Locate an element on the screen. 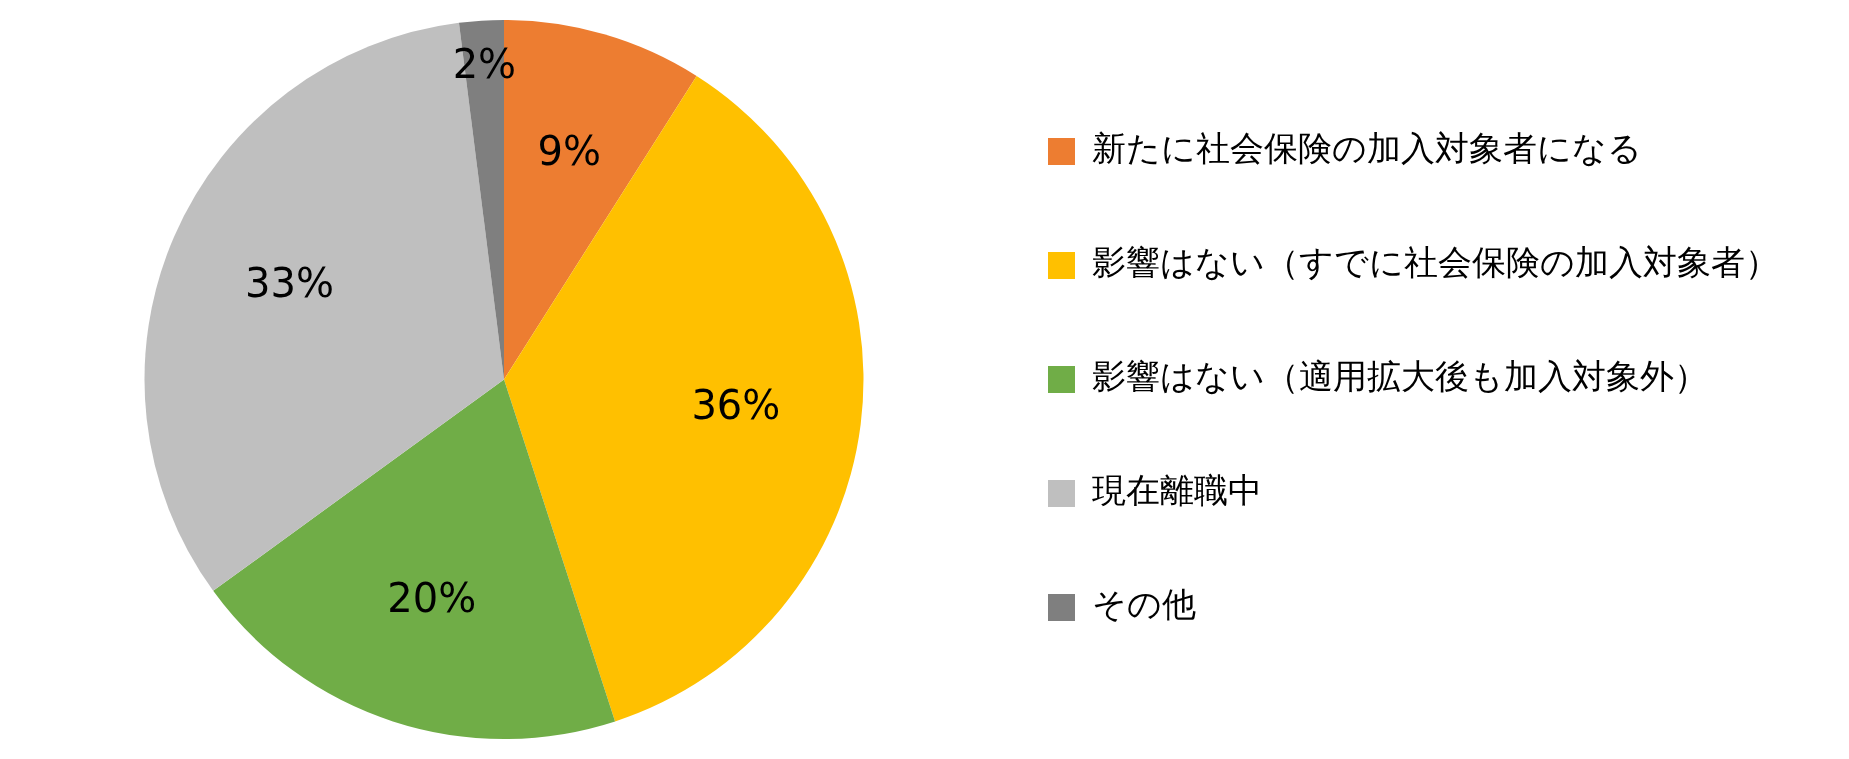 This screenshot has width=1849, height=759. data-label: 36% is located at coordinates (736, 405).